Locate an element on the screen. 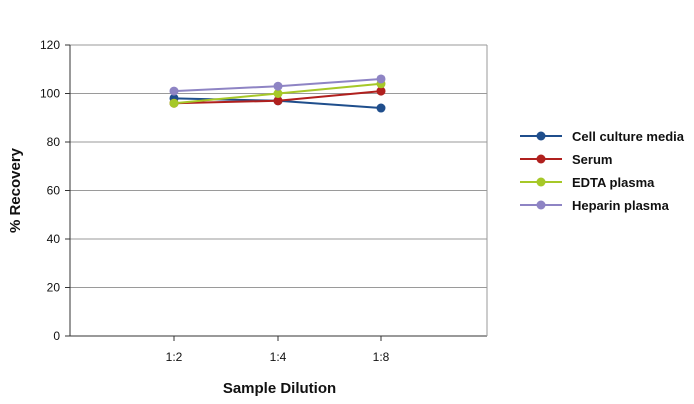  legend-item: Heparin plasma is located at coordinates (595, 205).